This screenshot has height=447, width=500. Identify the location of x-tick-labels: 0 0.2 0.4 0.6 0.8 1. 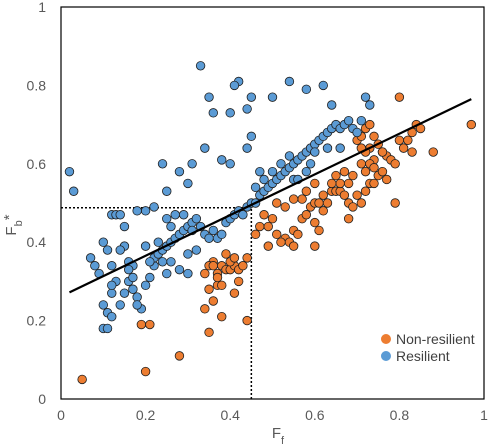
(272, 415).